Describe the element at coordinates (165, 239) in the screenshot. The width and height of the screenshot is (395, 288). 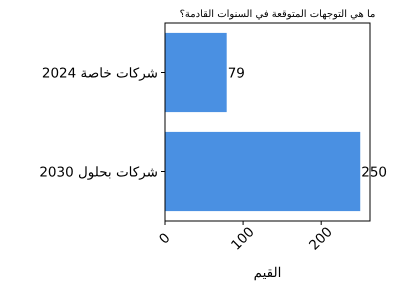
I see `x-tick-label: 0` at that location.